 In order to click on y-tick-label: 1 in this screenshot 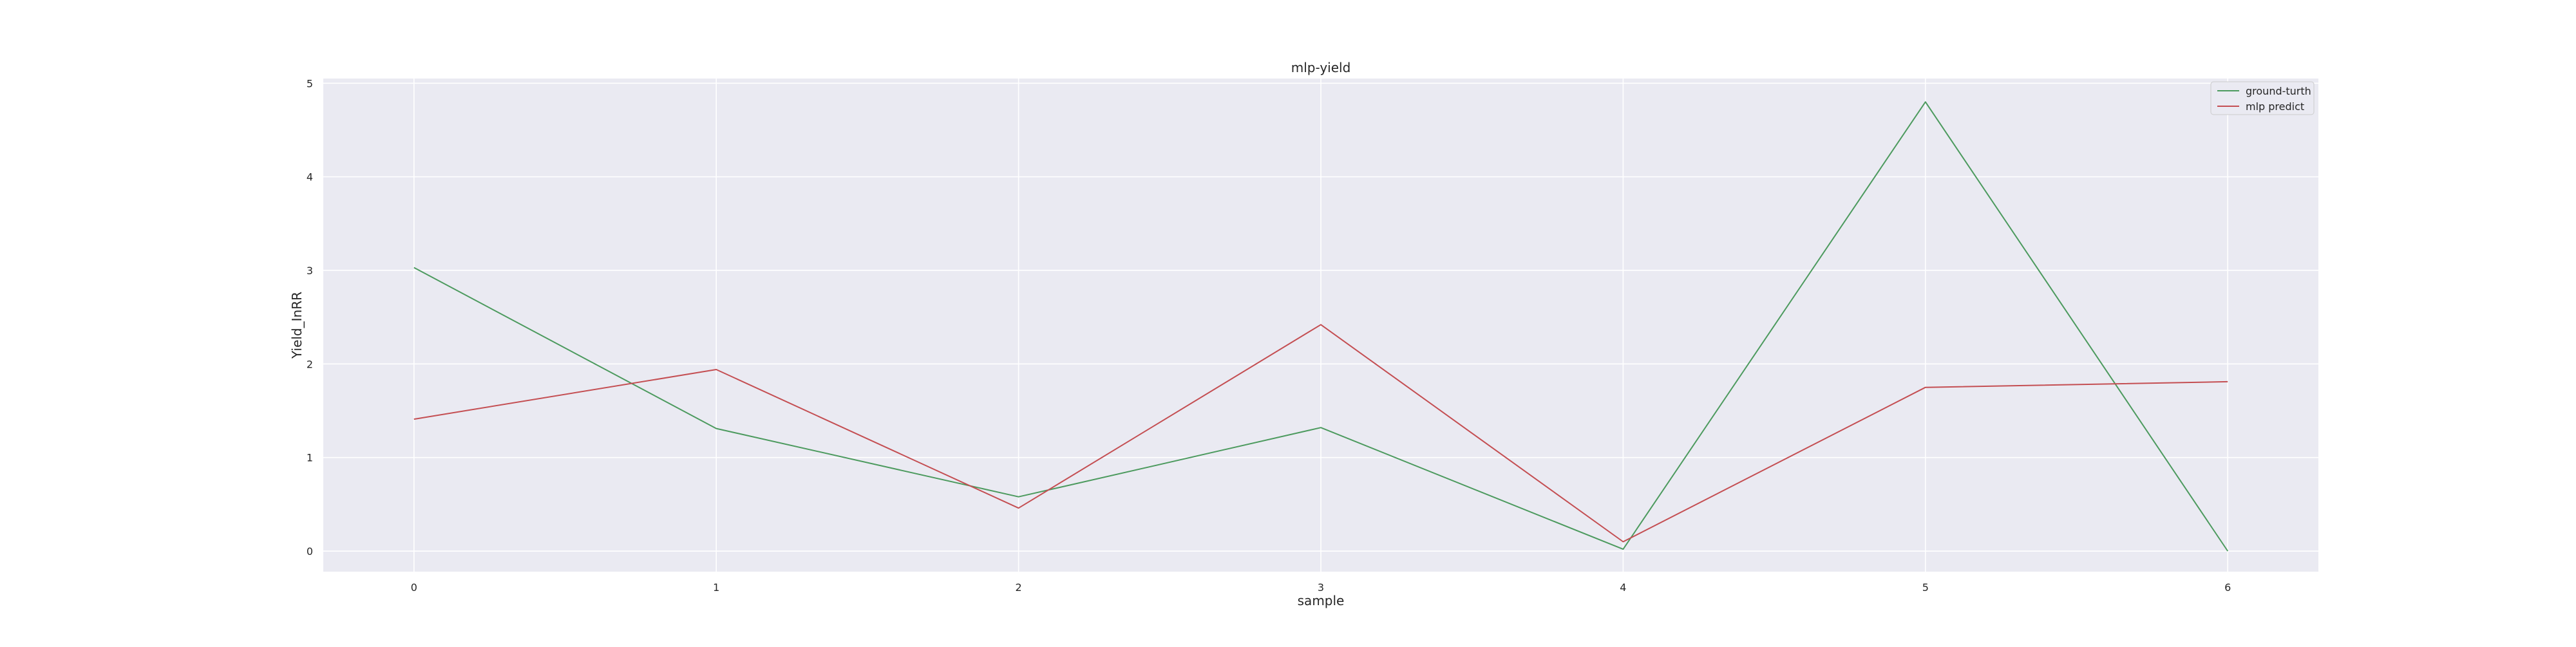, I will do `click(310, 458)`.